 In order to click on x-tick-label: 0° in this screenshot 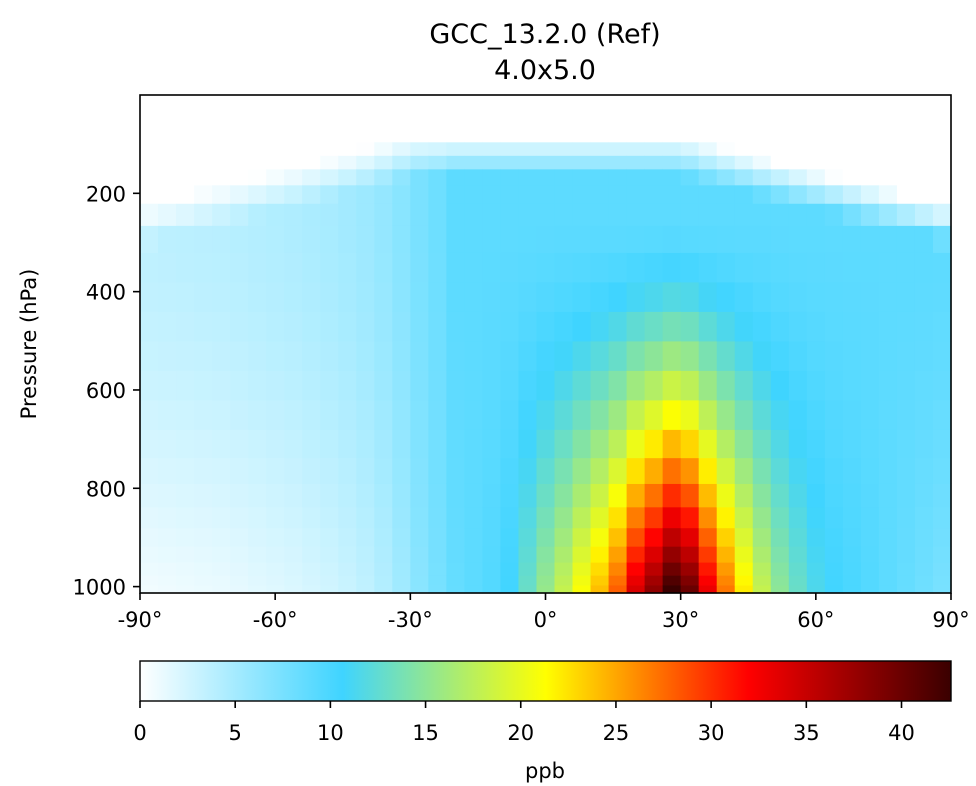, I will do `click(546, 620)`.